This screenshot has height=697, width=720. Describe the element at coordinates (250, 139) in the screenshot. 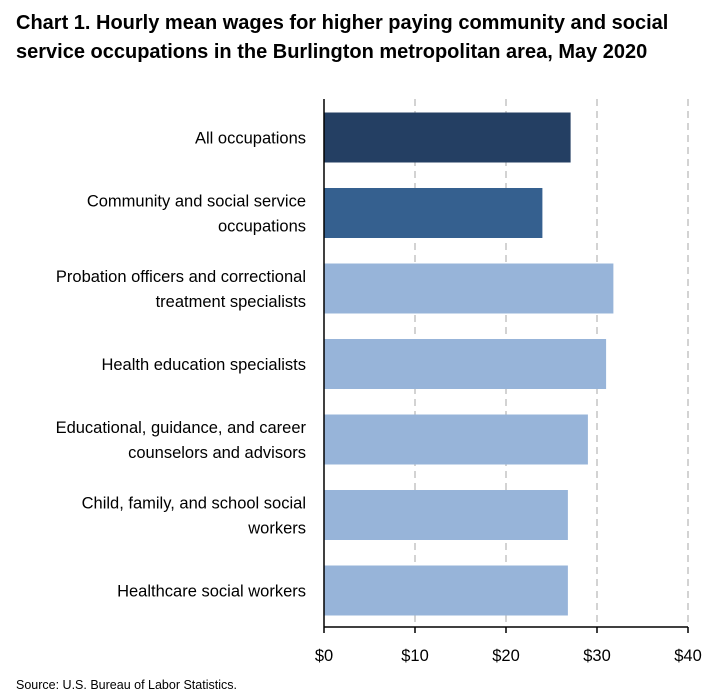

I see `category-label: All occupations` at that location.